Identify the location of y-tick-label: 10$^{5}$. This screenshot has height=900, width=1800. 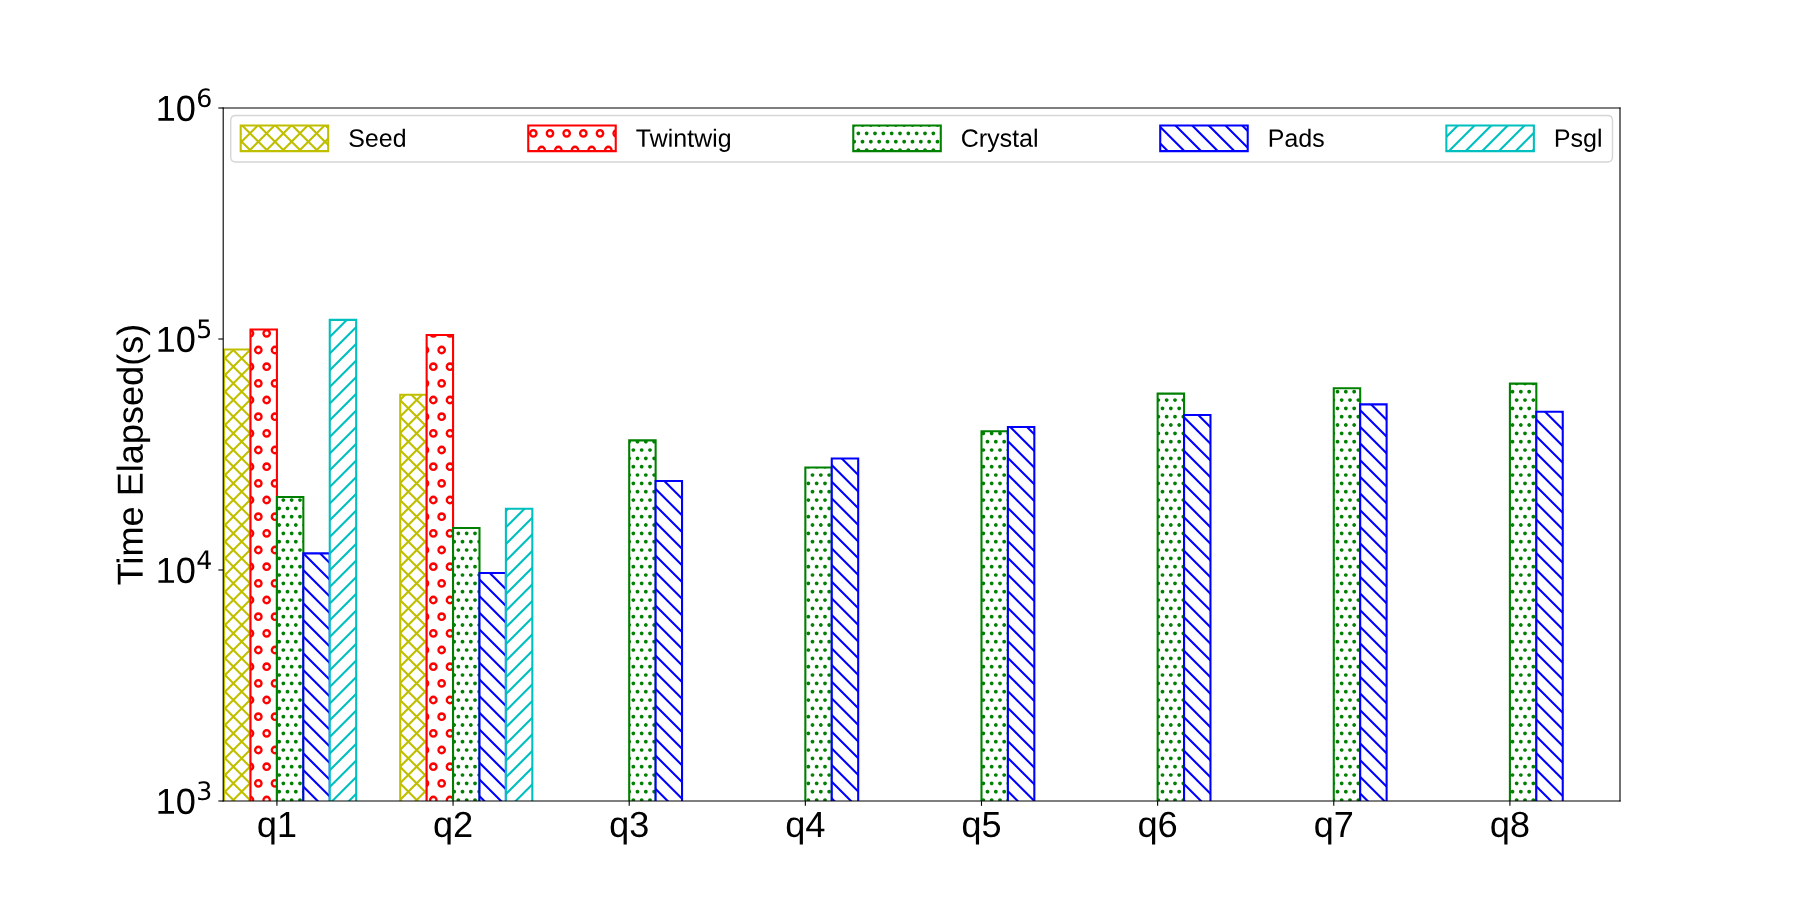
(184, 336).